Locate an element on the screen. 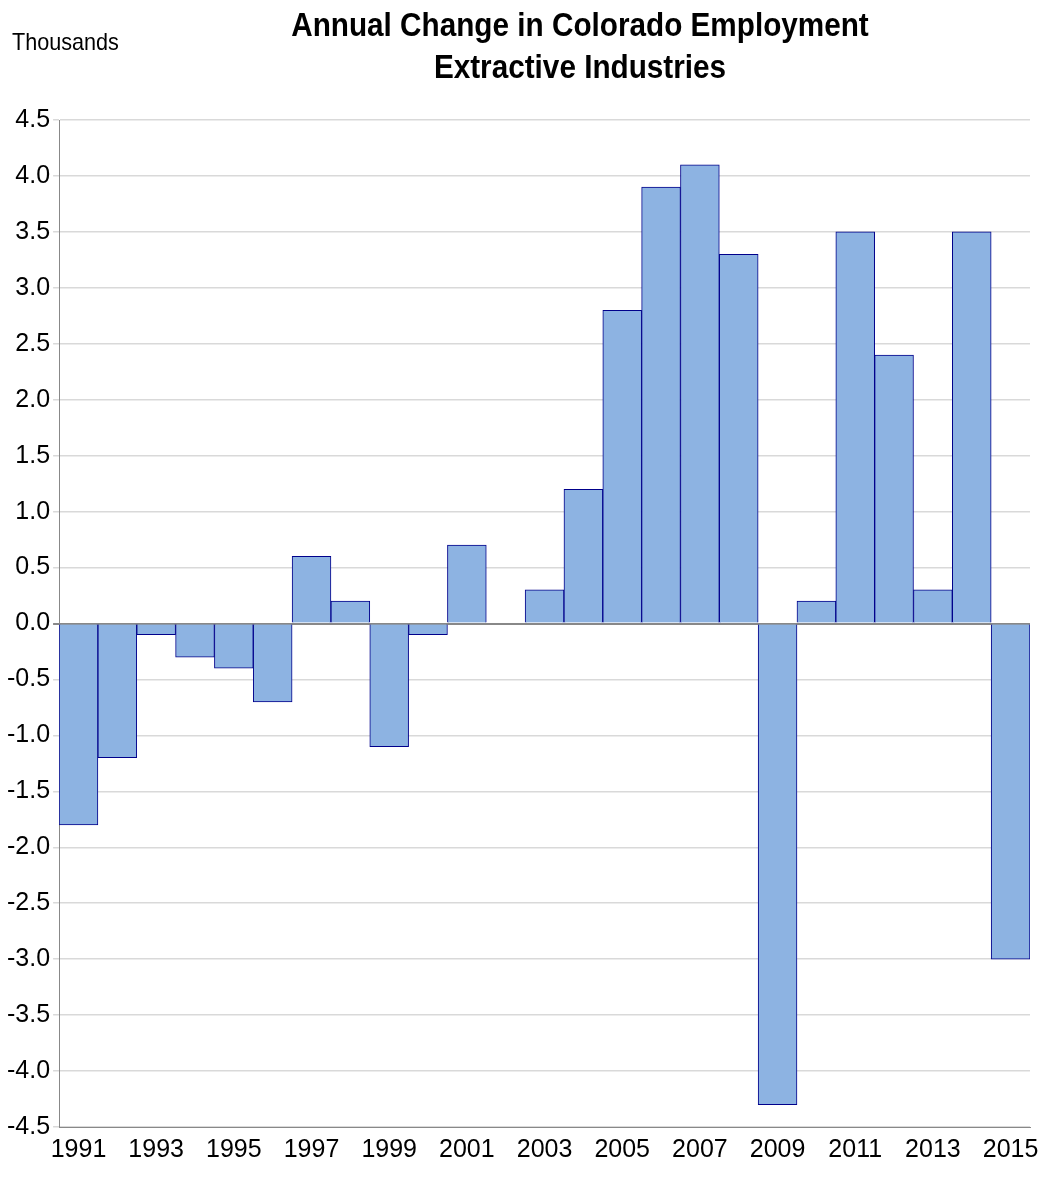 Image resolution: width=1054 pixels, height=1183 pixels. x-tick-label: 2011 is located at coordinates (855, 1147).